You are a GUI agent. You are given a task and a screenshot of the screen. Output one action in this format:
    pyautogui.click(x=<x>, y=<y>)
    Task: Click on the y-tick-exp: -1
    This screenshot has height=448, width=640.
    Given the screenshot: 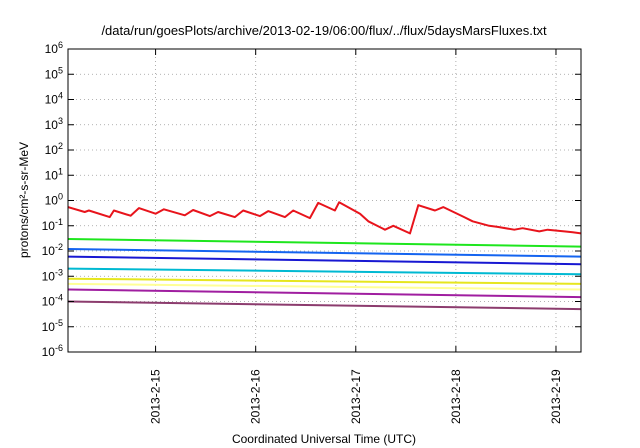 What is the action you would take?
    pyautogui.click(x=59, y=222)
    